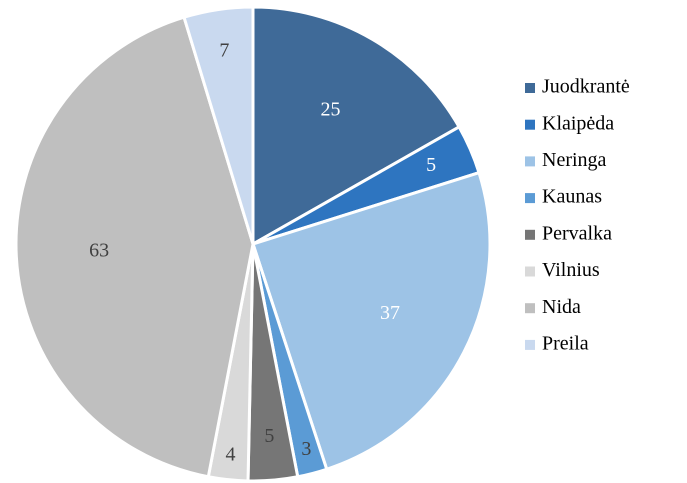 Image resolution: width=687 pixels, height=483 pixels. What do you see at coordinates (574, 160) in the screenshot?
I see `legend-label: Neringa` at bounding box center [574, 160].